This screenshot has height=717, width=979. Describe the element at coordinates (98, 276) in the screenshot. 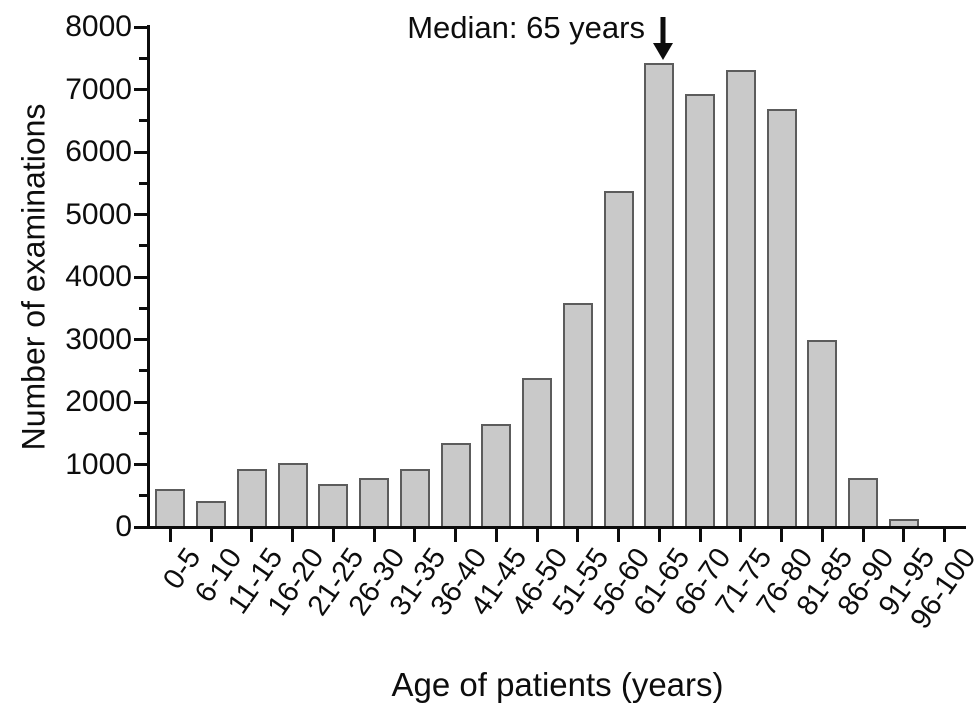

I see `y-tick-label: 4000` at that location.